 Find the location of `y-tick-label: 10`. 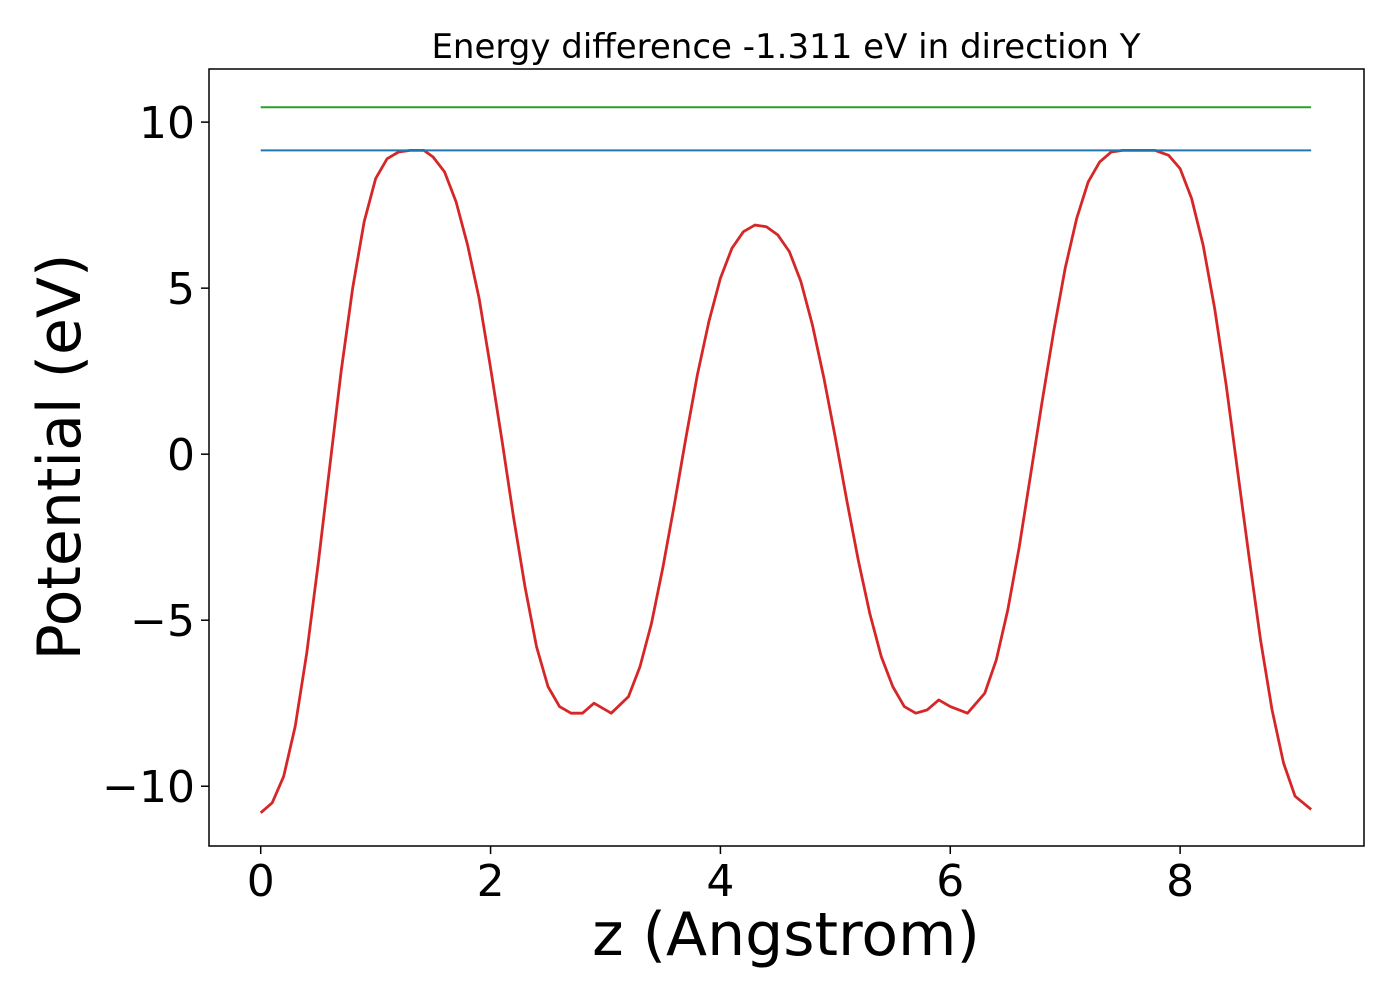

y-tick-label: 10 is located at coordinates (167, 123).